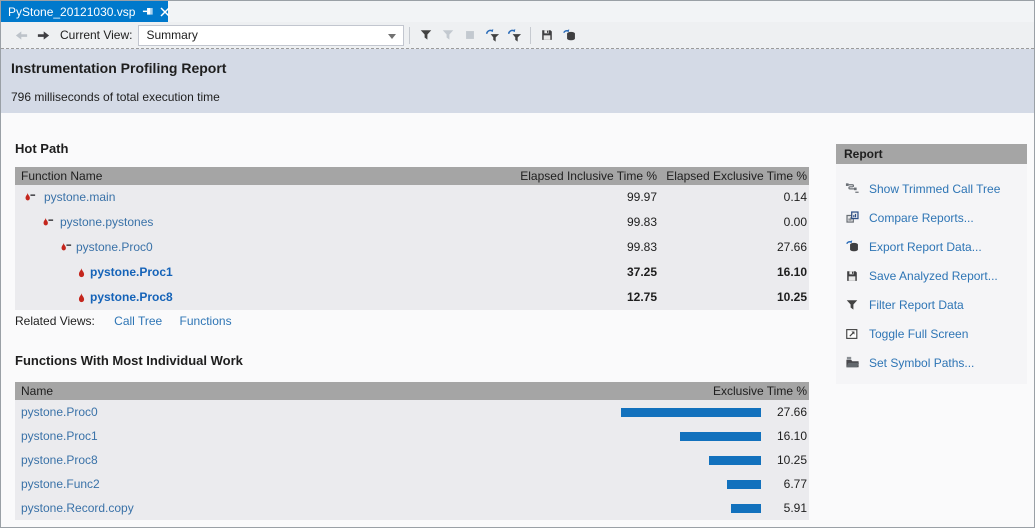 This screenshot has width=1035, height=528. I want to click on inclusive-value: 99.97, so click(641, 197).